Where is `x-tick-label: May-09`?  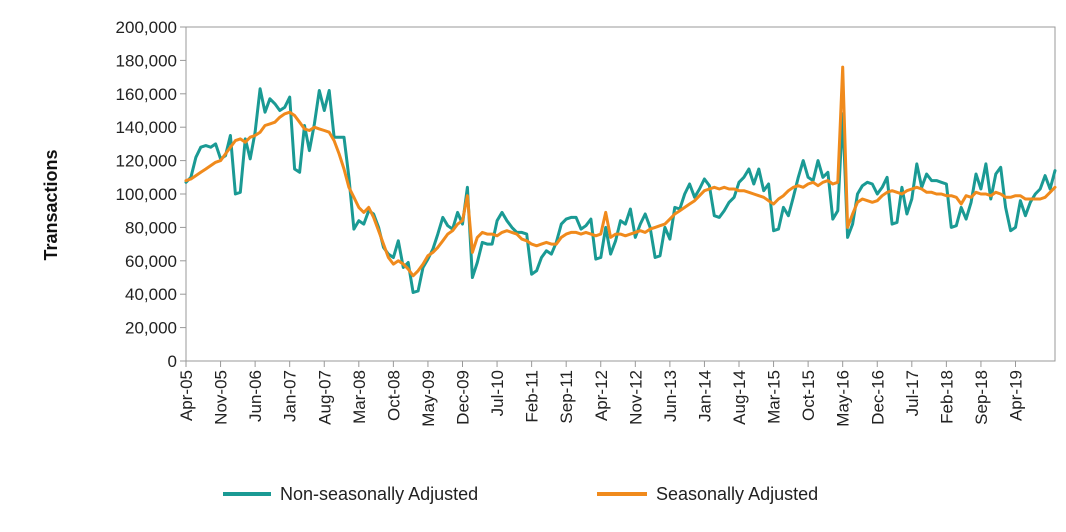
x-tick-label: May-09 is located at coordinates (428, 398).